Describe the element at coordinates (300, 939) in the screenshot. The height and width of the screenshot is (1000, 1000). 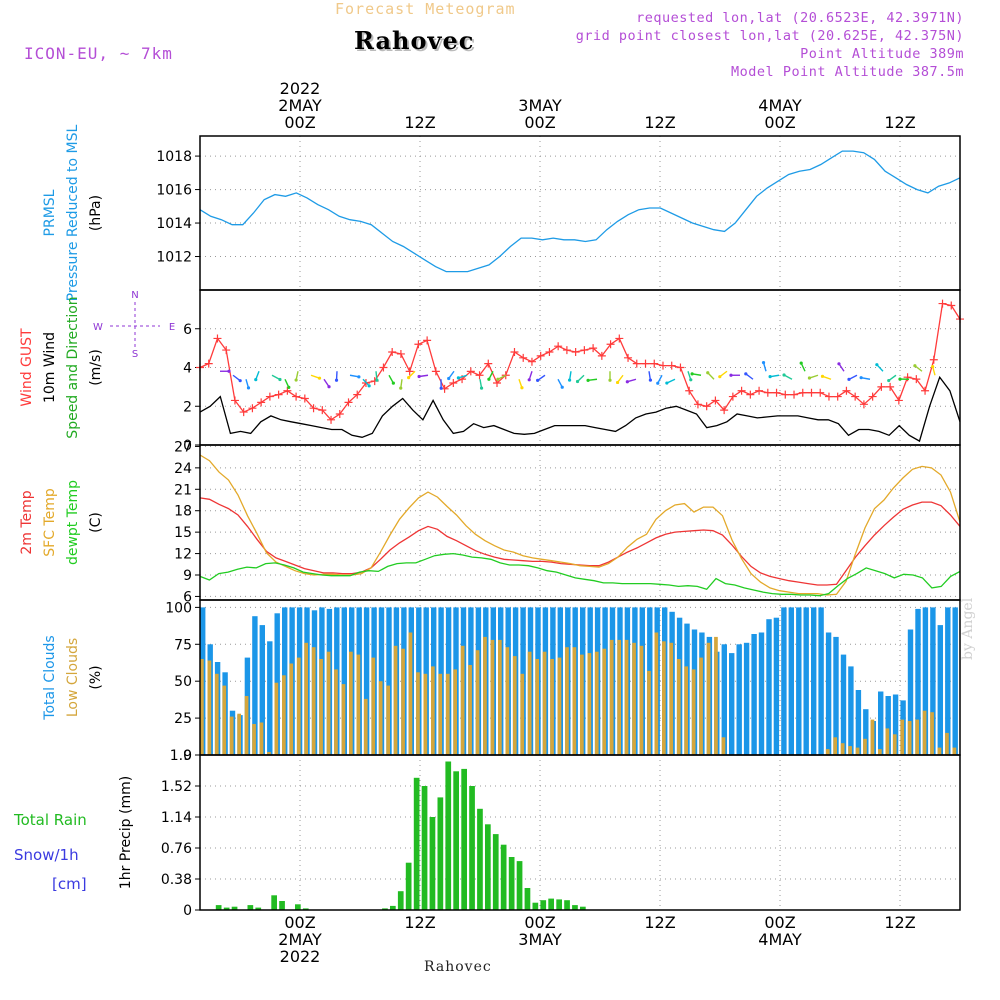
I see `bottom-time-label: 2MAY` at that location.